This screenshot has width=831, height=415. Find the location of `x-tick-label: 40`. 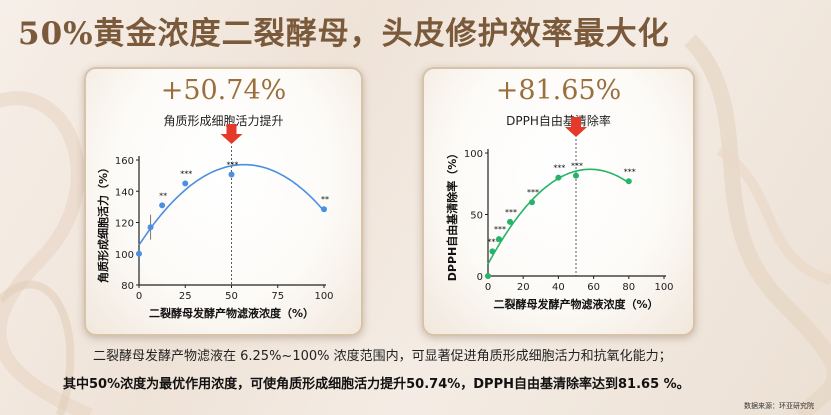

x-tick-label: 40 is located at coordinates (558, 287).